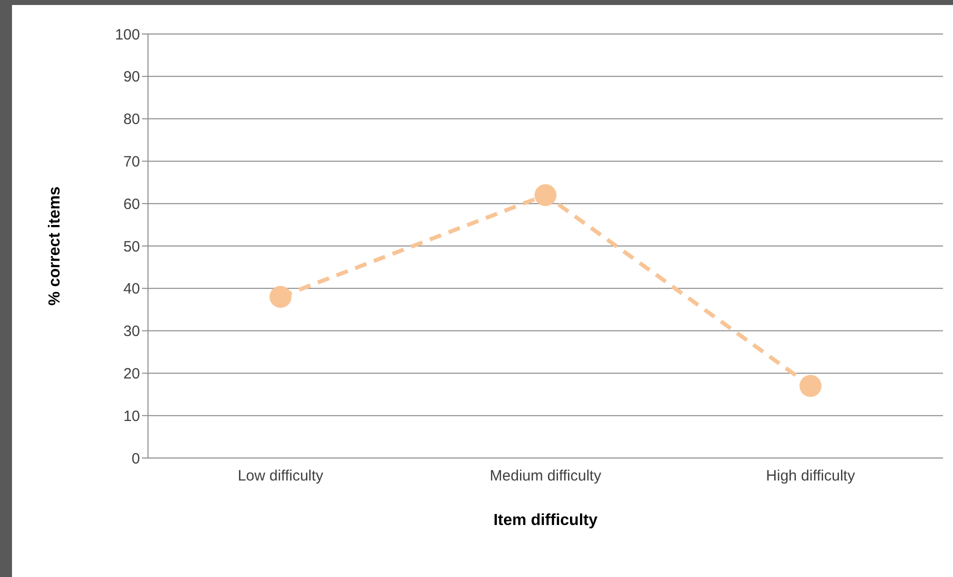 This screenshot has width=953, height=577. Describe the element at coordinates (55, 246) in the screenshot. I see `y-axis-title: % correct items` at that location.